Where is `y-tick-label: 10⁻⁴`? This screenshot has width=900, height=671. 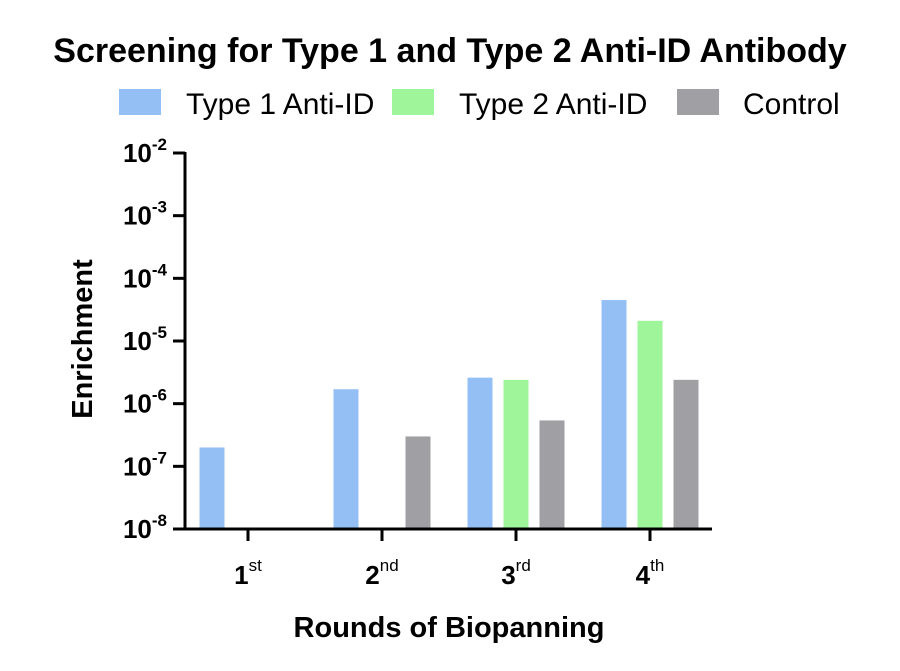 y-tick-label: 10⁻⁴ is located at coordinates (145, 276).